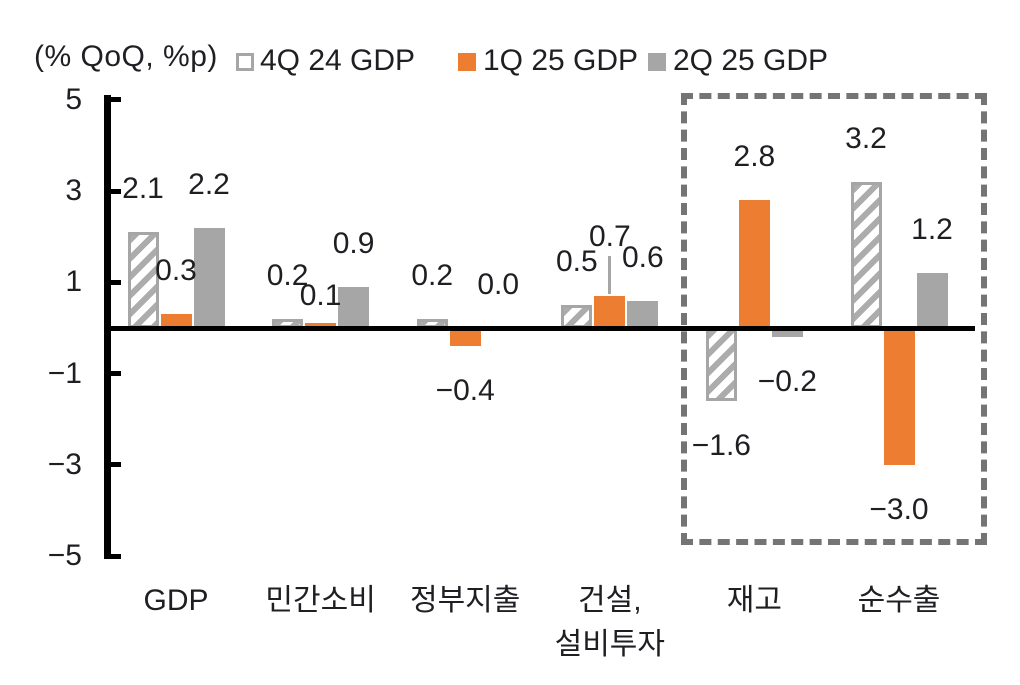 The image size is (1020, 685). What do you see at coordinates (64, 556) in the screenshot?
I see `y-axis-tick-label: −5` at bounding box center [64, 556].